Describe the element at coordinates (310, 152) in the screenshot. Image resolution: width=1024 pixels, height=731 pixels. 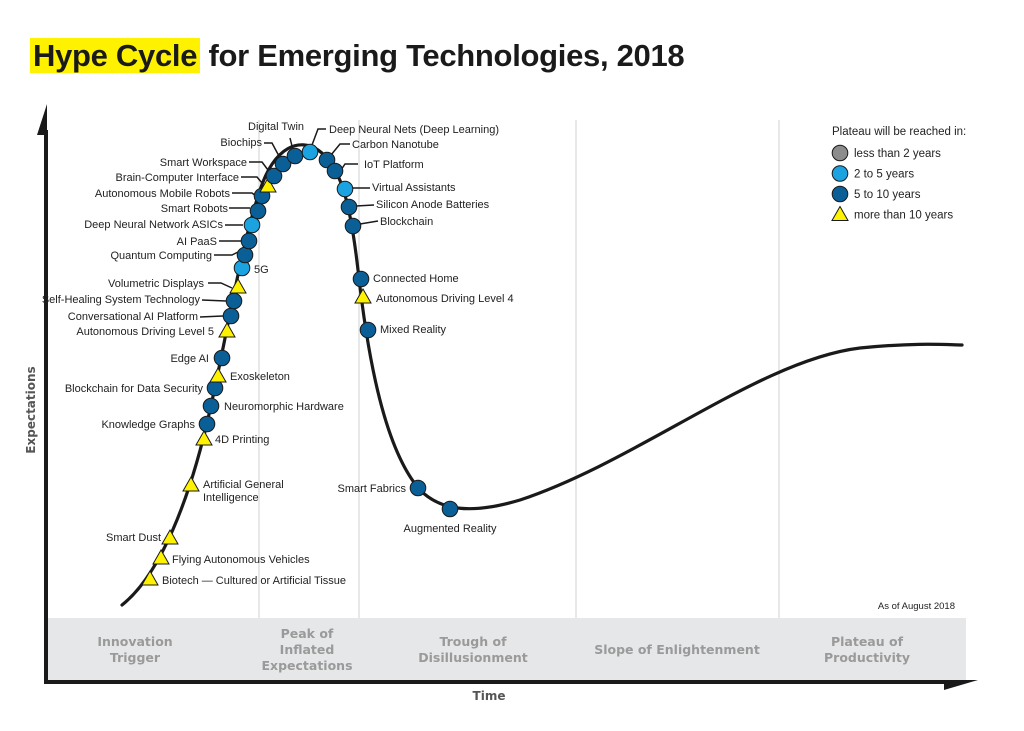
I see `marker-deep-neural-nets-deep-learning` at that location.